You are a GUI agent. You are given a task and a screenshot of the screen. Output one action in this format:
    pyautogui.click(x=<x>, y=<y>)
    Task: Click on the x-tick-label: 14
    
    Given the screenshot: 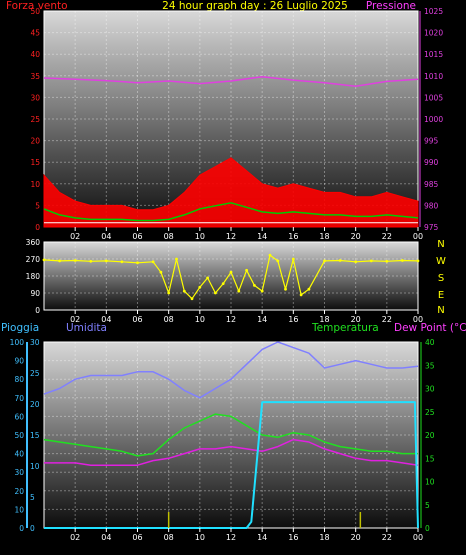 What is the action you would take?
    pyautogui.click(x=262, y=319)
    